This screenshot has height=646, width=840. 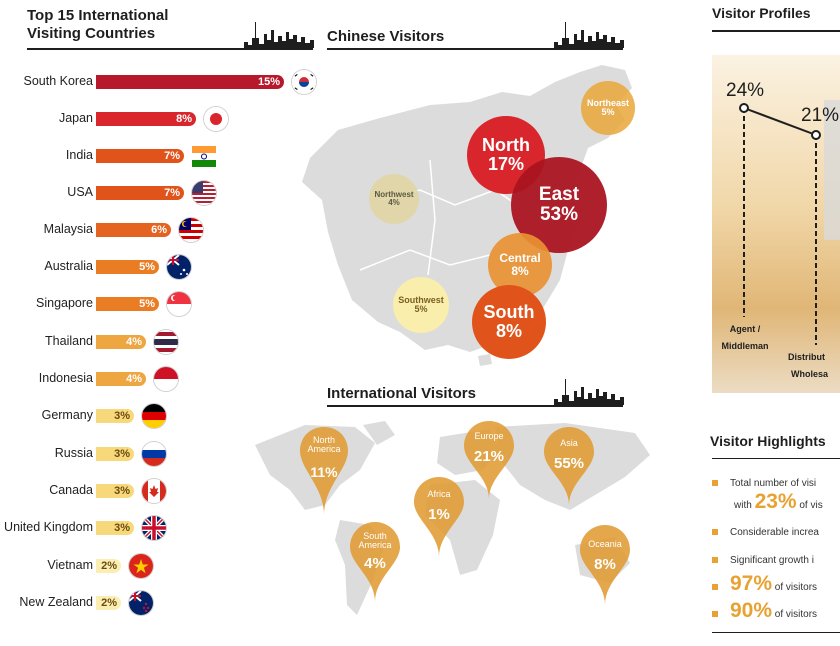 I want to click on pin-asia: Asia 55%, so click(x=569, y=467).